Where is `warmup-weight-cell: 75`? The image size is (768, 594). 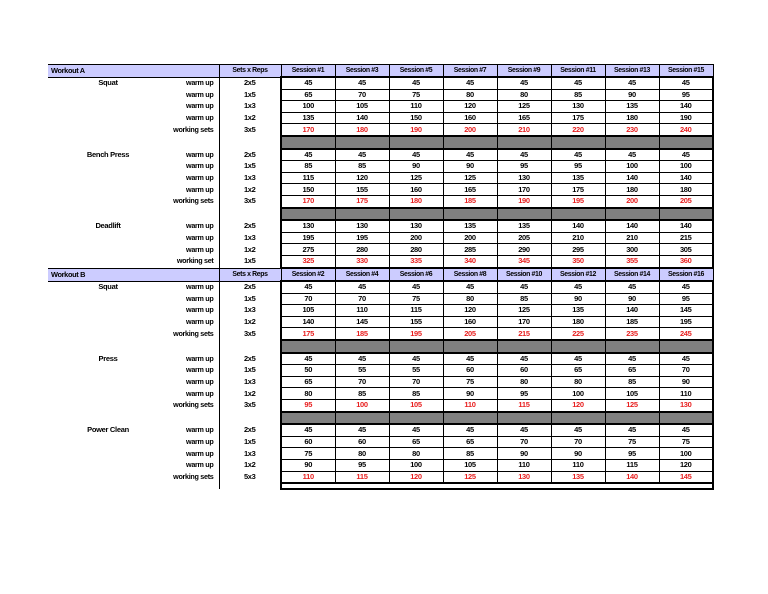 warmup-weight-cell: 75 is located at coordinates (470, 382).